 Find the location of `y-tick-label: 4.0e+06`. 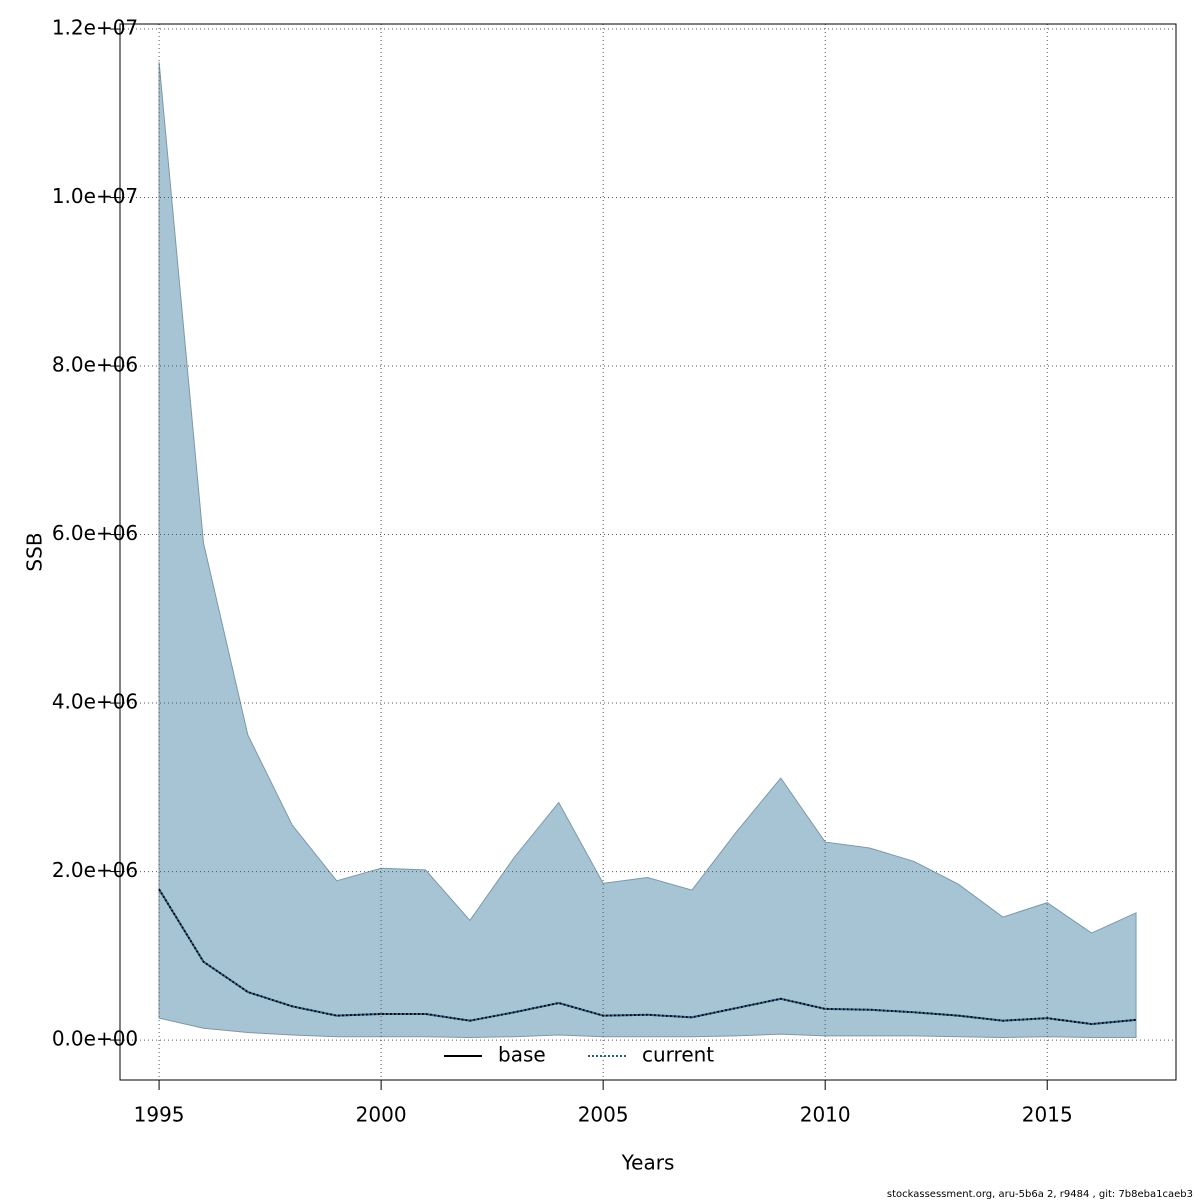

y-tick-label: 4.0e+06 is located at coordinates (95, 702).